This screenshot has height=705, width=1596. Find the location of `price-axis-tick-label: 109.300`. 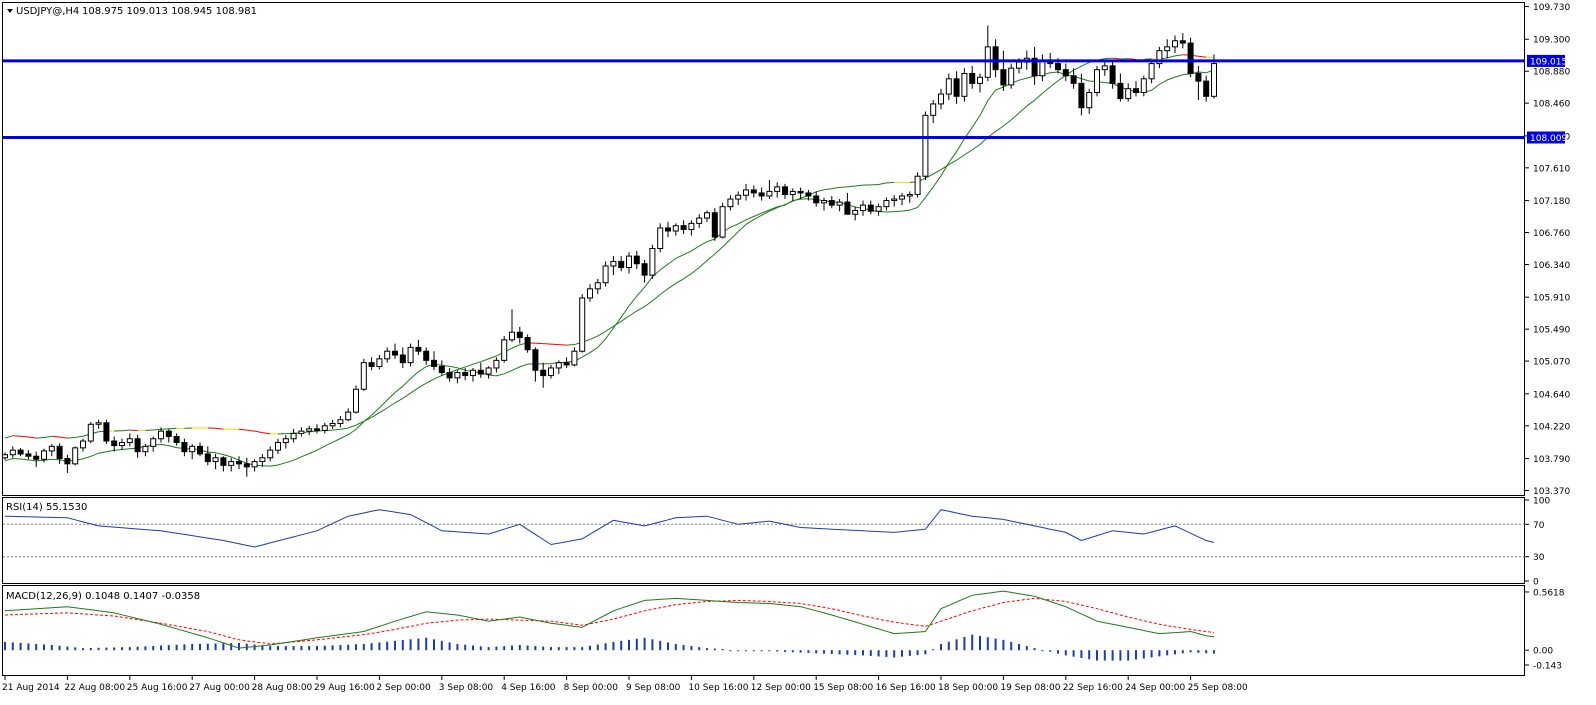

price-axis-tick-label: 109.300 is located at coordinates (1551, 41).